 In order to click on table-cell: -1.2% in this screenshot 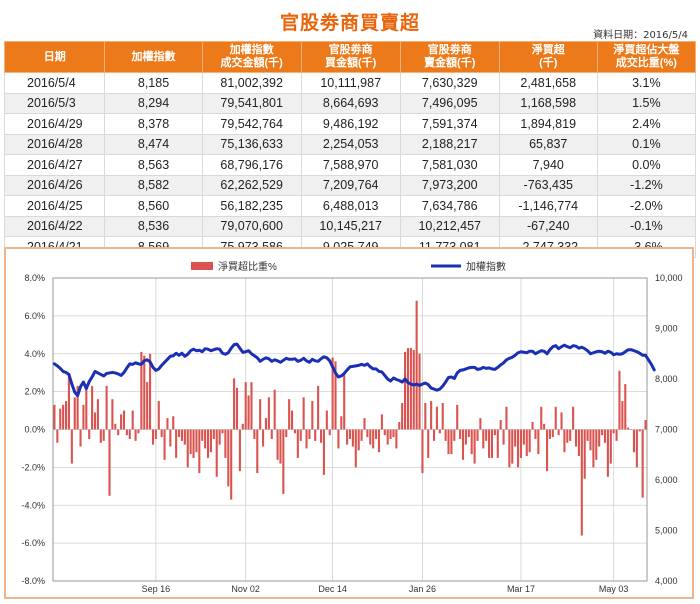, I will do `click(646, 185)`.